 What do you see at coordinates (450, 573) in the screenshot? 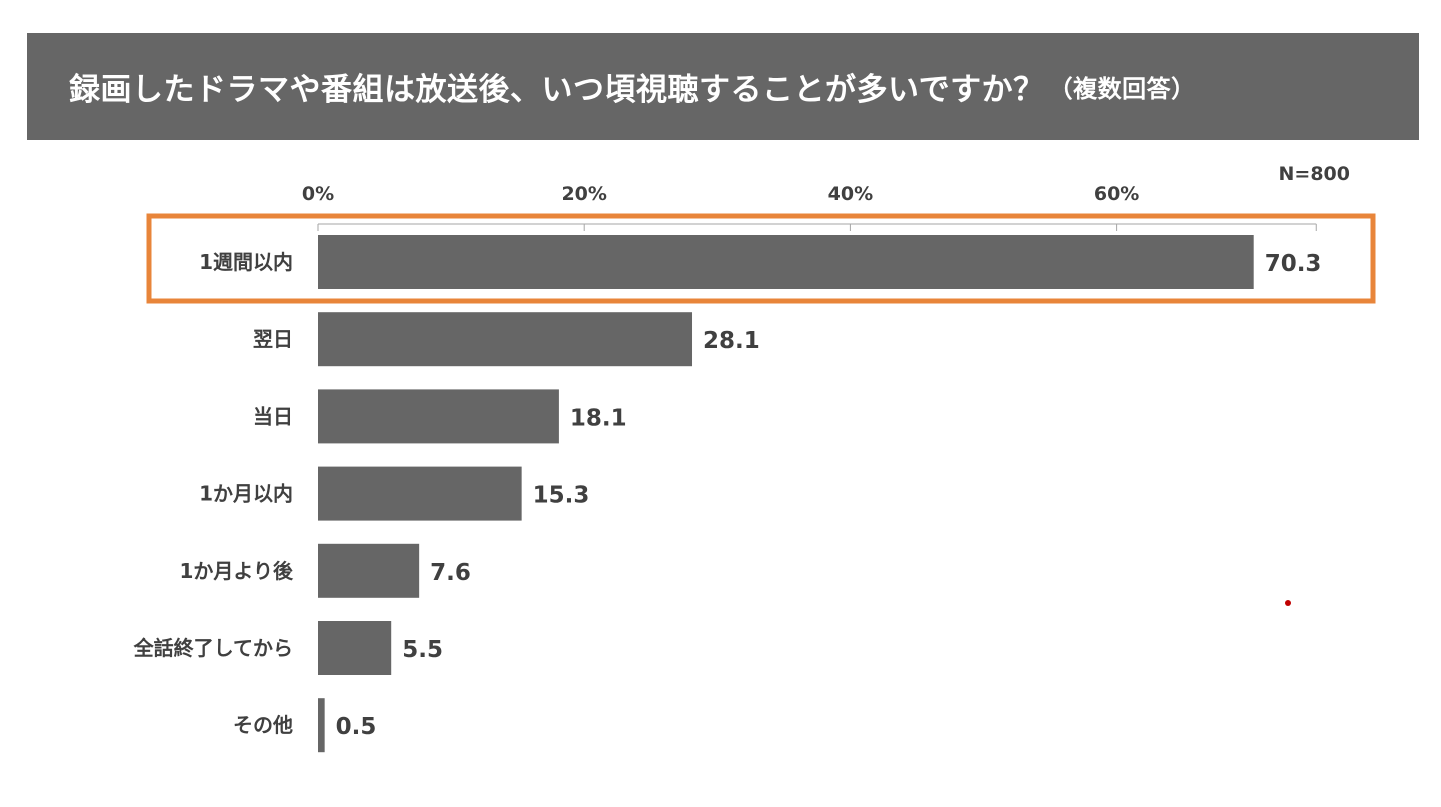
I see `value-label: 7.6` at bounding box center [450, 573].